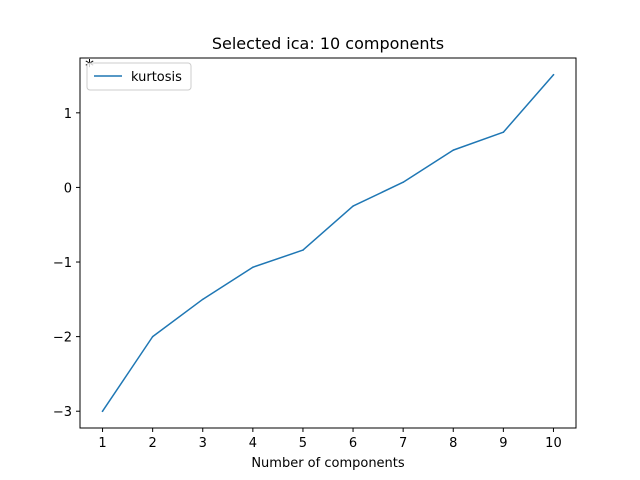 This screenshot has width=640, height=480. I want to click on x-tick-label: 6, so click(353, 443).